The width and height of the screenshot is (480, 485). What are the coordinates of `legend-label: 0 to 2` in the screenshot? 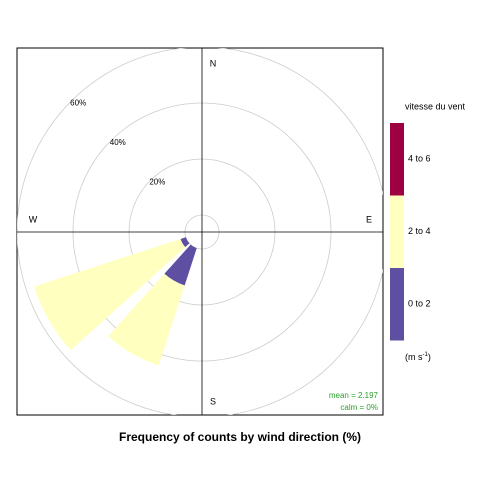 It's located at (419, 304).